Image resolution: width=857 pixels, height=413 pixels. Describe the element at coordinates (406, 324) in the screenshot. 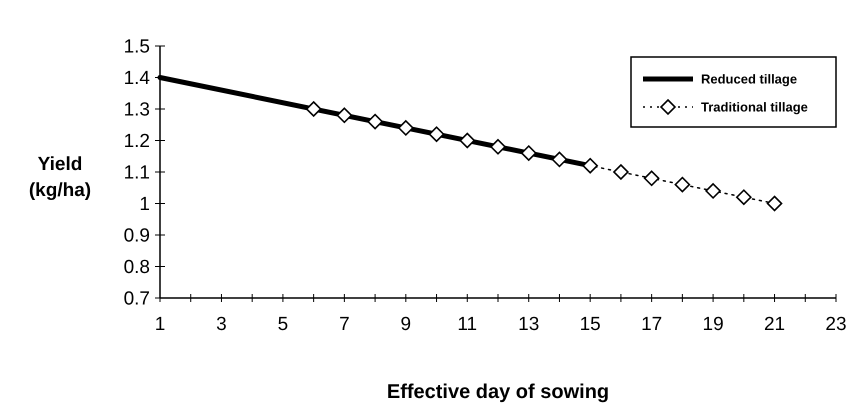

I see `x-tick-label: 9` at that location.